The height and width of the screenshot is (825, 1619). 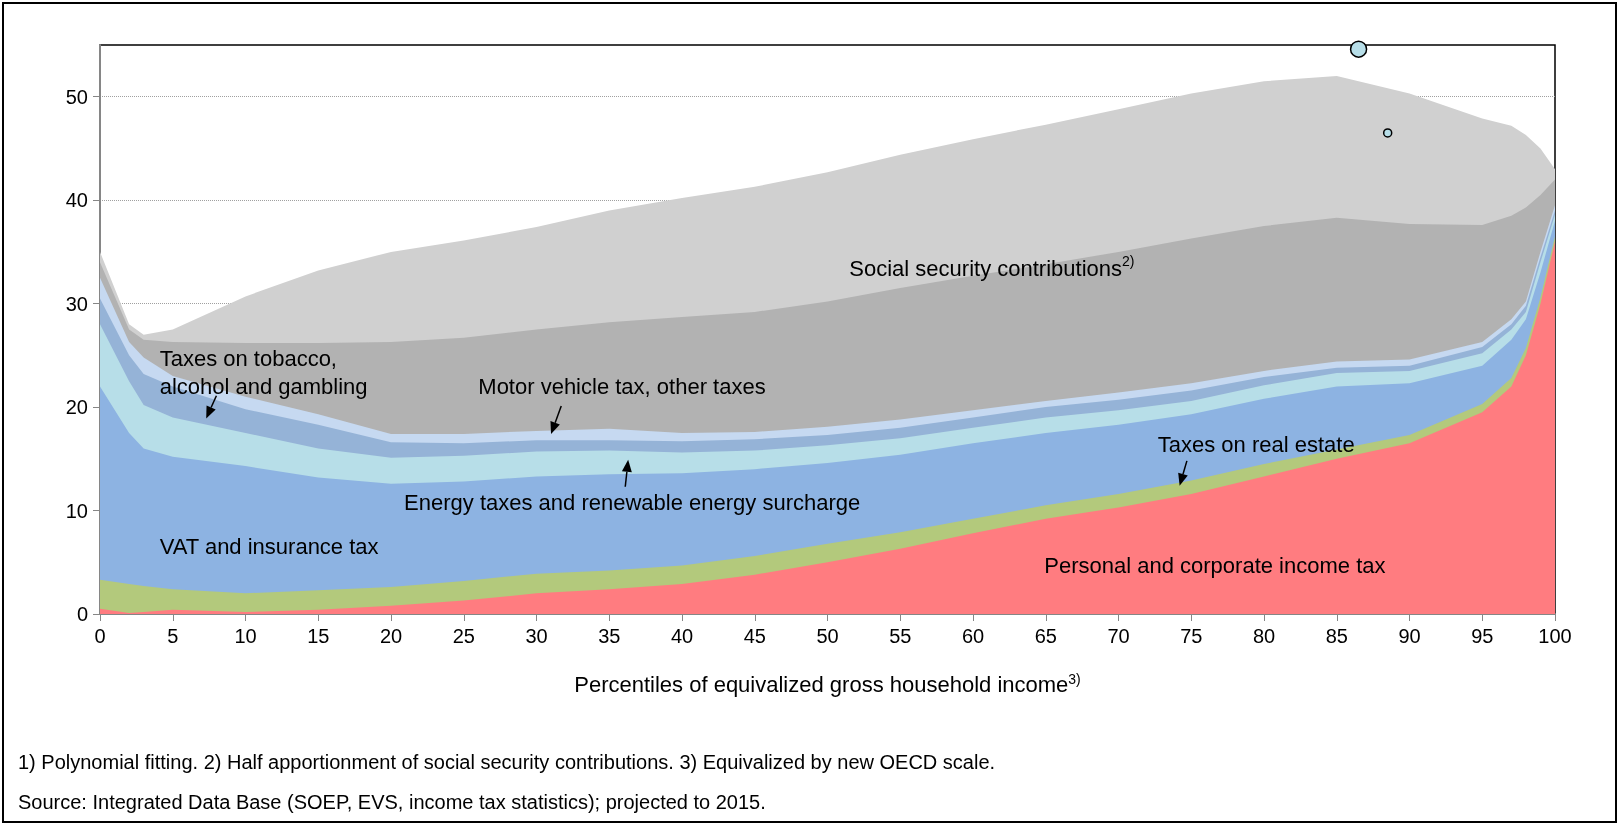 What do you see at coordinates (682, 636) in the screenshot?
I see `x-tick-label: 40` at bounding box center [682, 636].